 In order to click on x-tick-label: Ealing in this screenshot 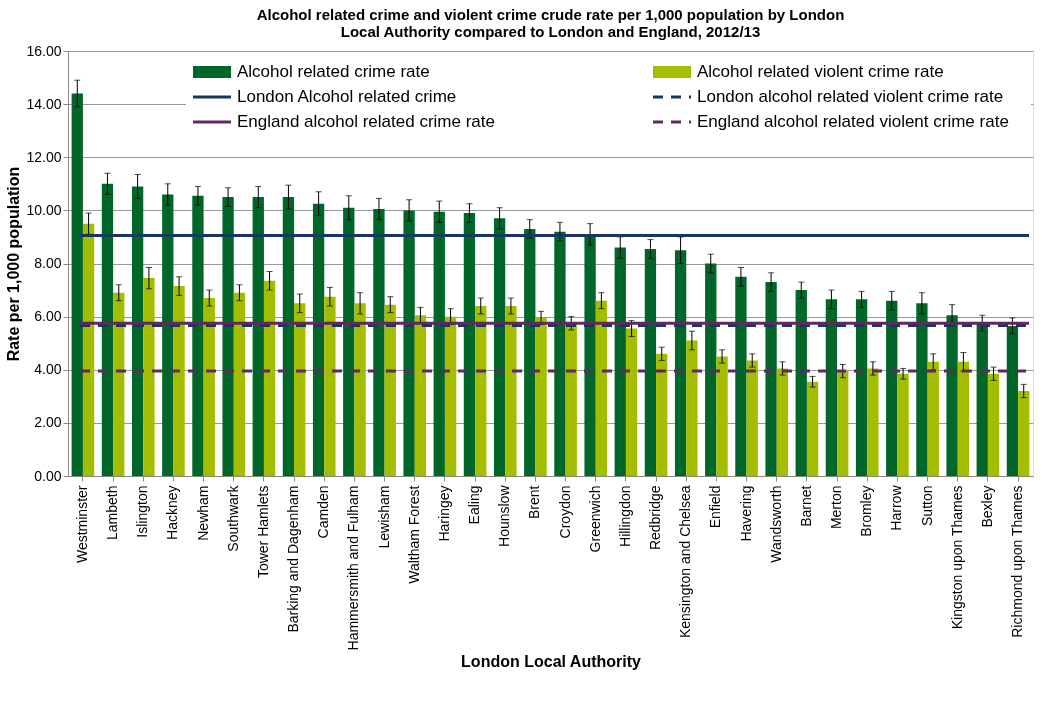, I will do `click(474, 505)`.